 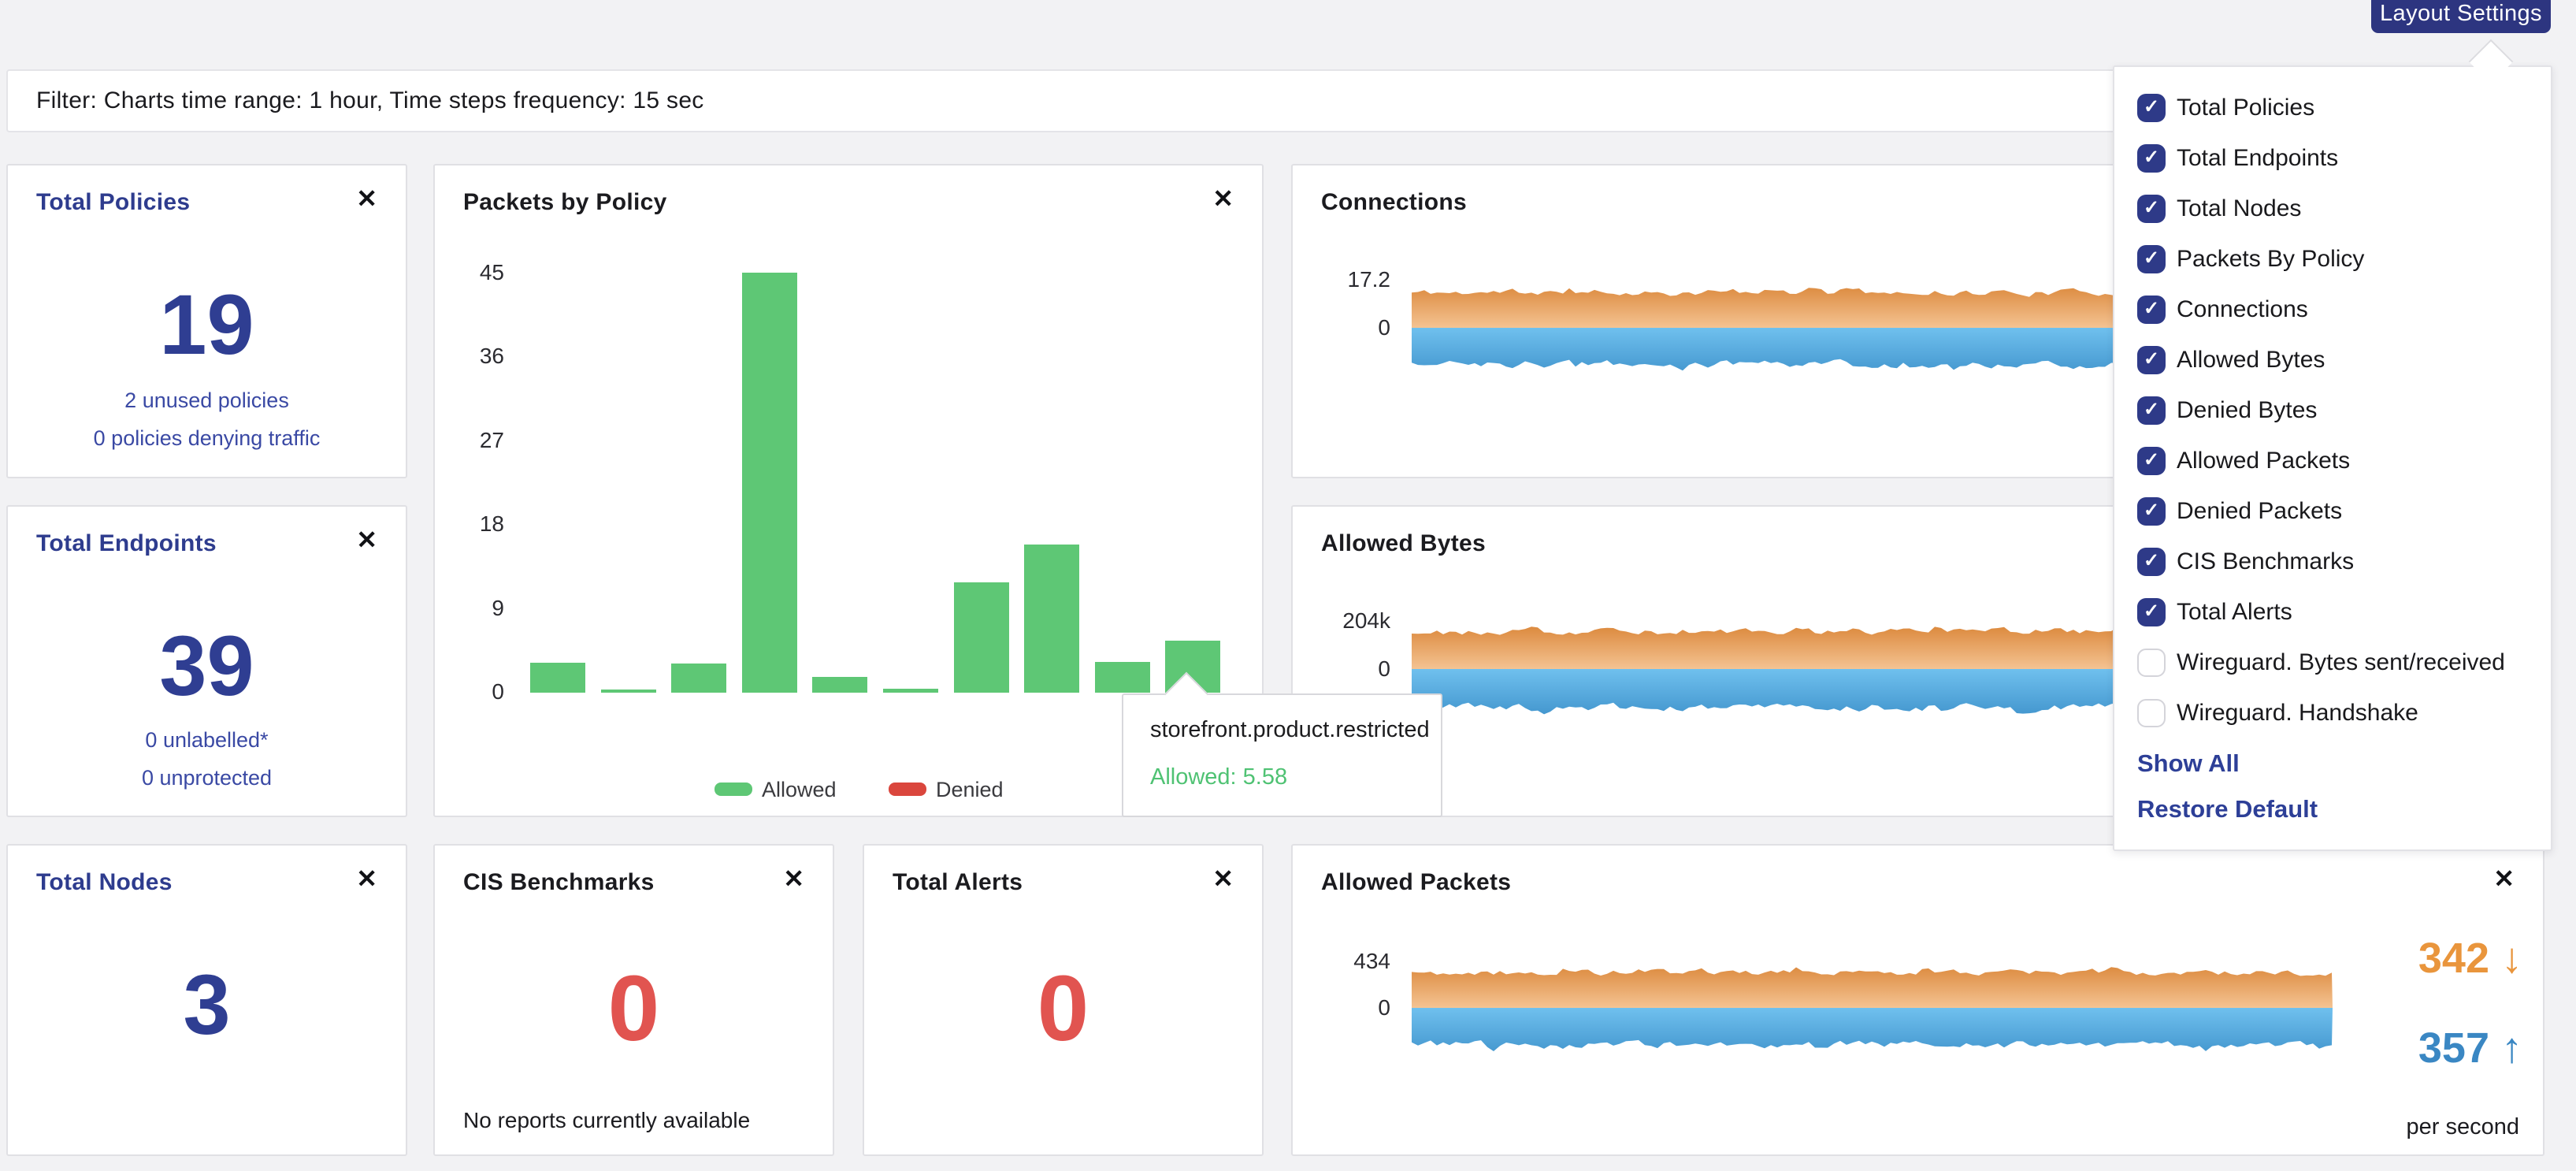 I want to click on layout-menu-item-denied-bytes: ✓ Denied Bytes, so click(x=2332, y=410).